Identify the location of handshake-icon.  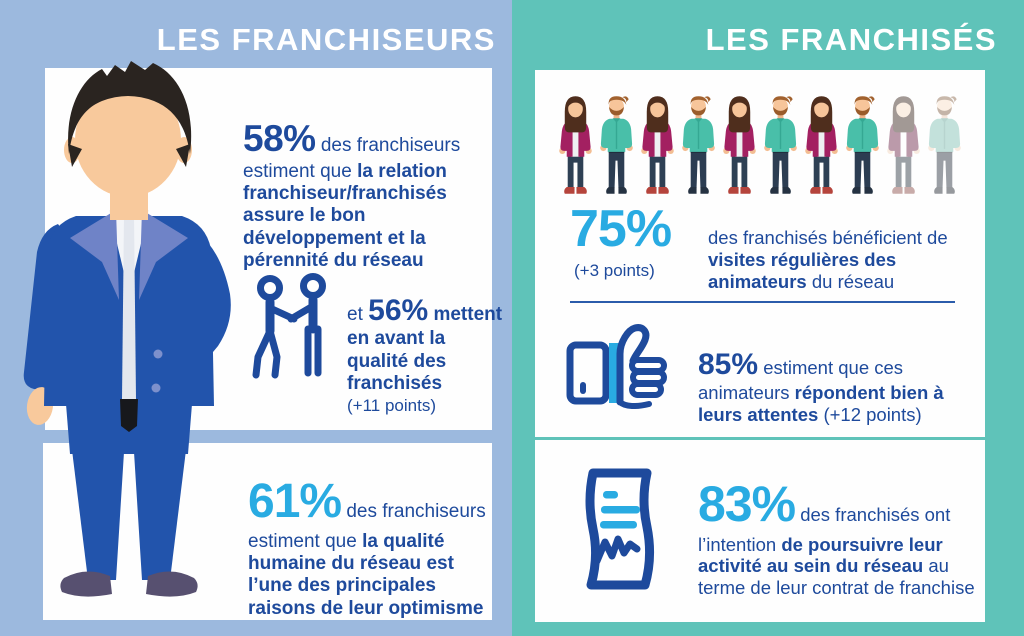
(289, 326).